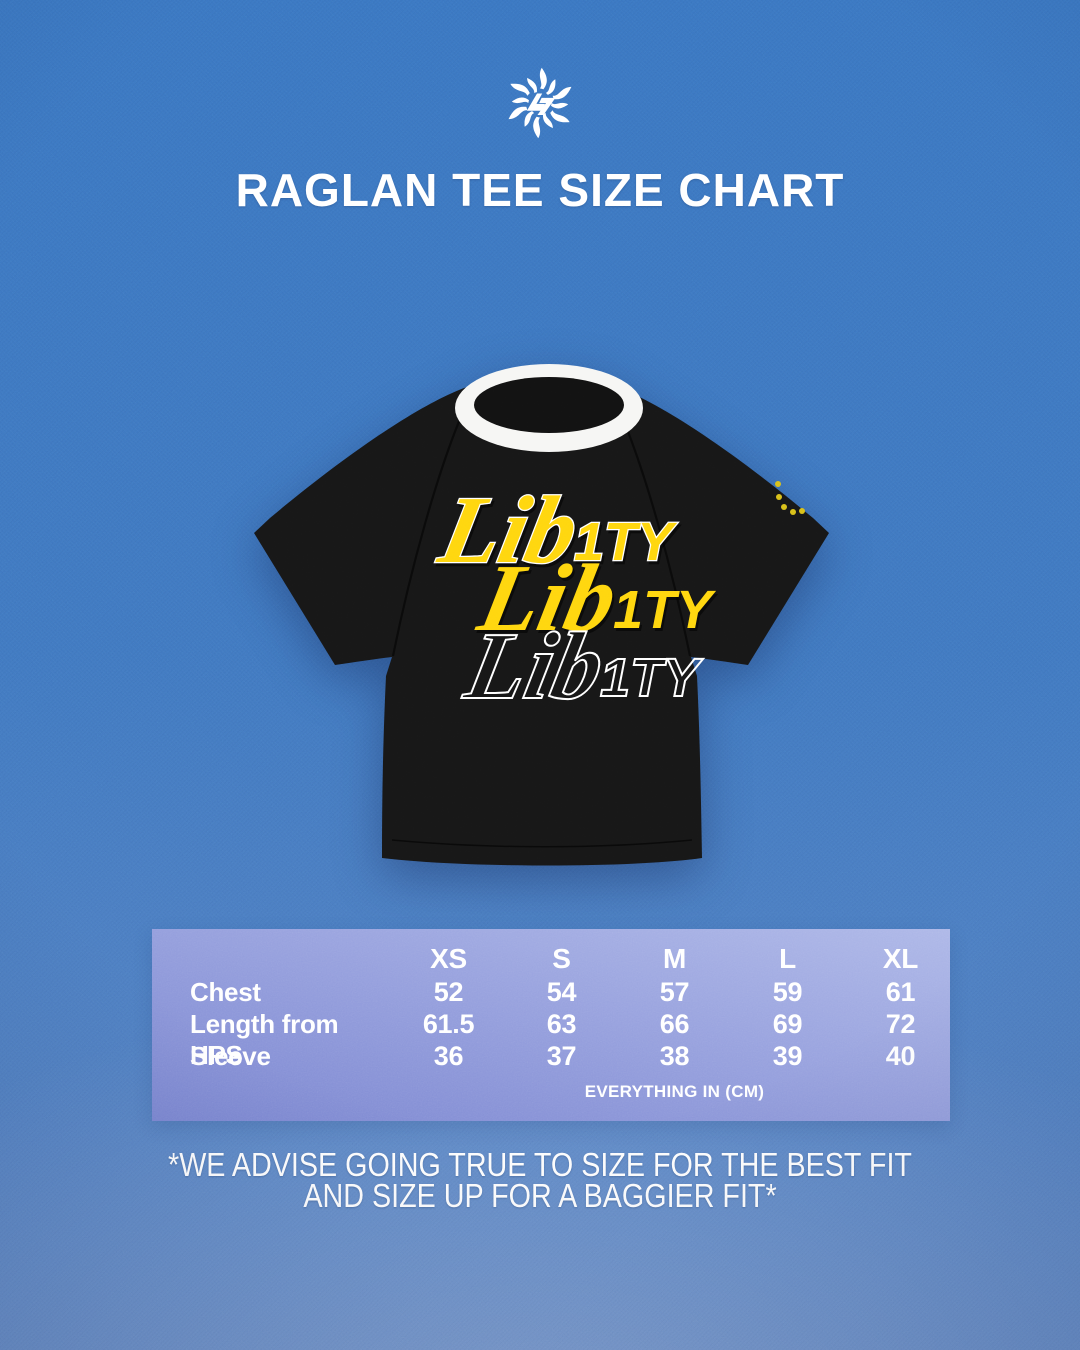 The height and width of the screenshot is (1350, 1080). Describe the element at coordinates (561, 1024) in the screenshot. I see `size-value-cell: 63` at that location.